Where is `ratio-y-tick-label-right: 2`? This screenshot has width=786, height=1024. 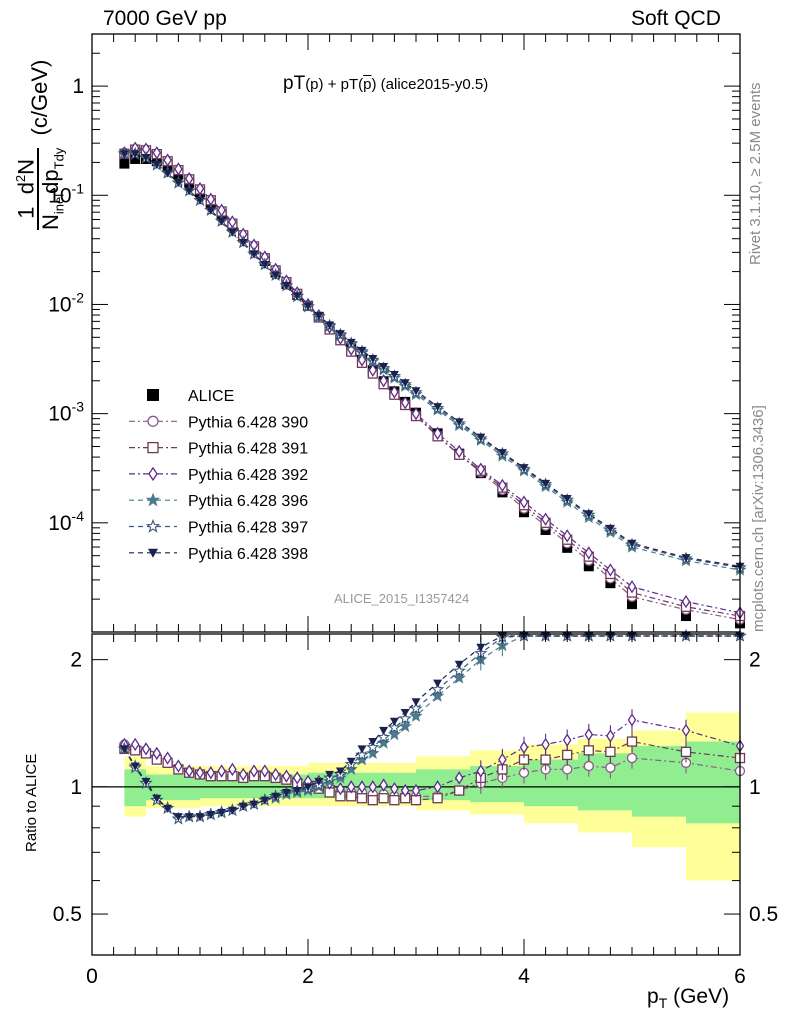 ratio-y-tick-label-right: 2 is located at coordinates (755, 660).